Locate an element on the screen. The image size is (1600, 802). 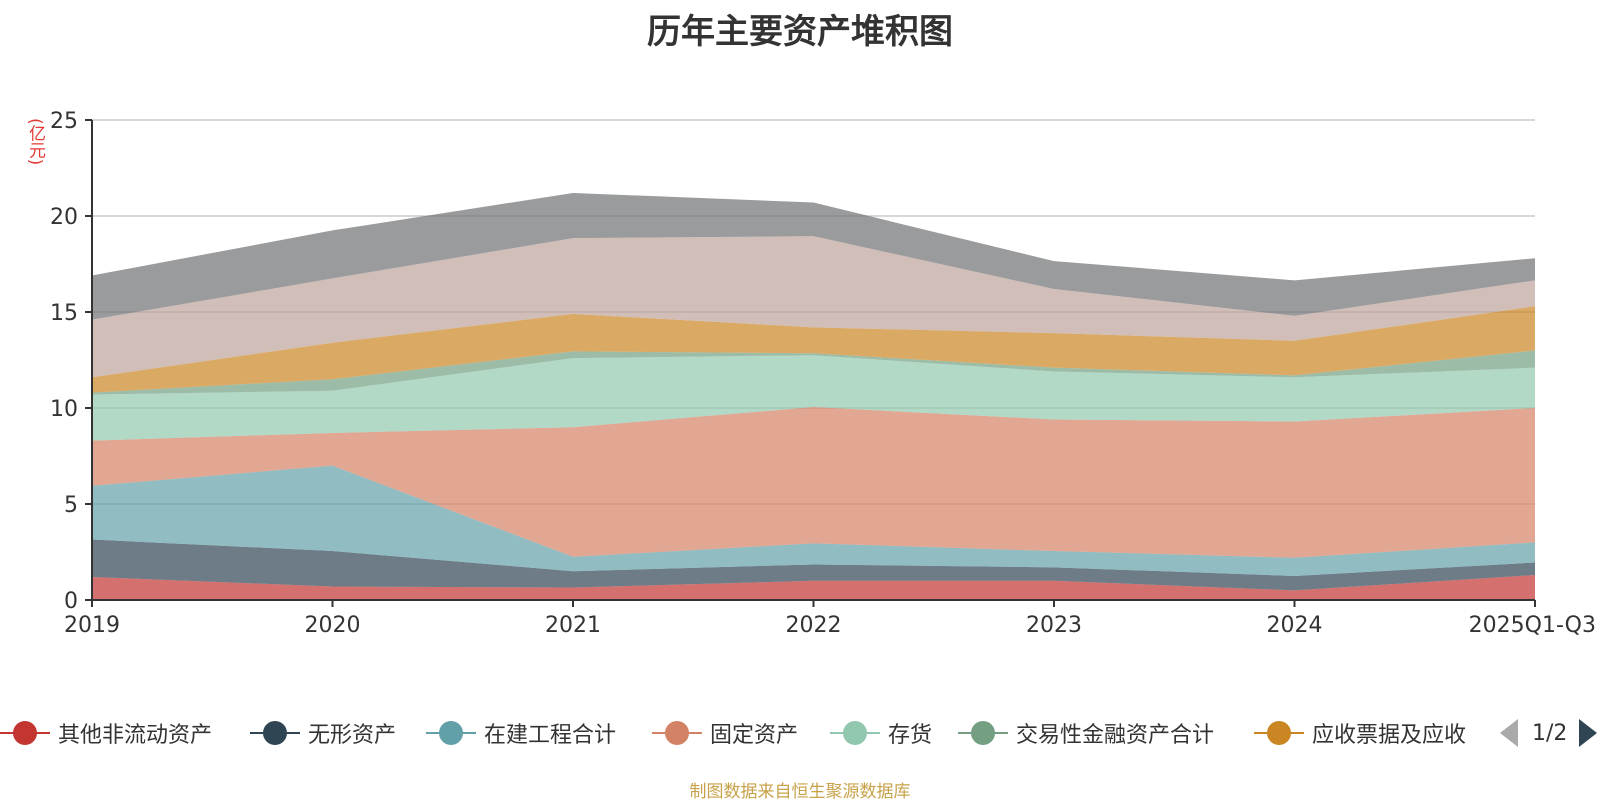
legend-label: 固定资产 is located at coordinates (754, 735).